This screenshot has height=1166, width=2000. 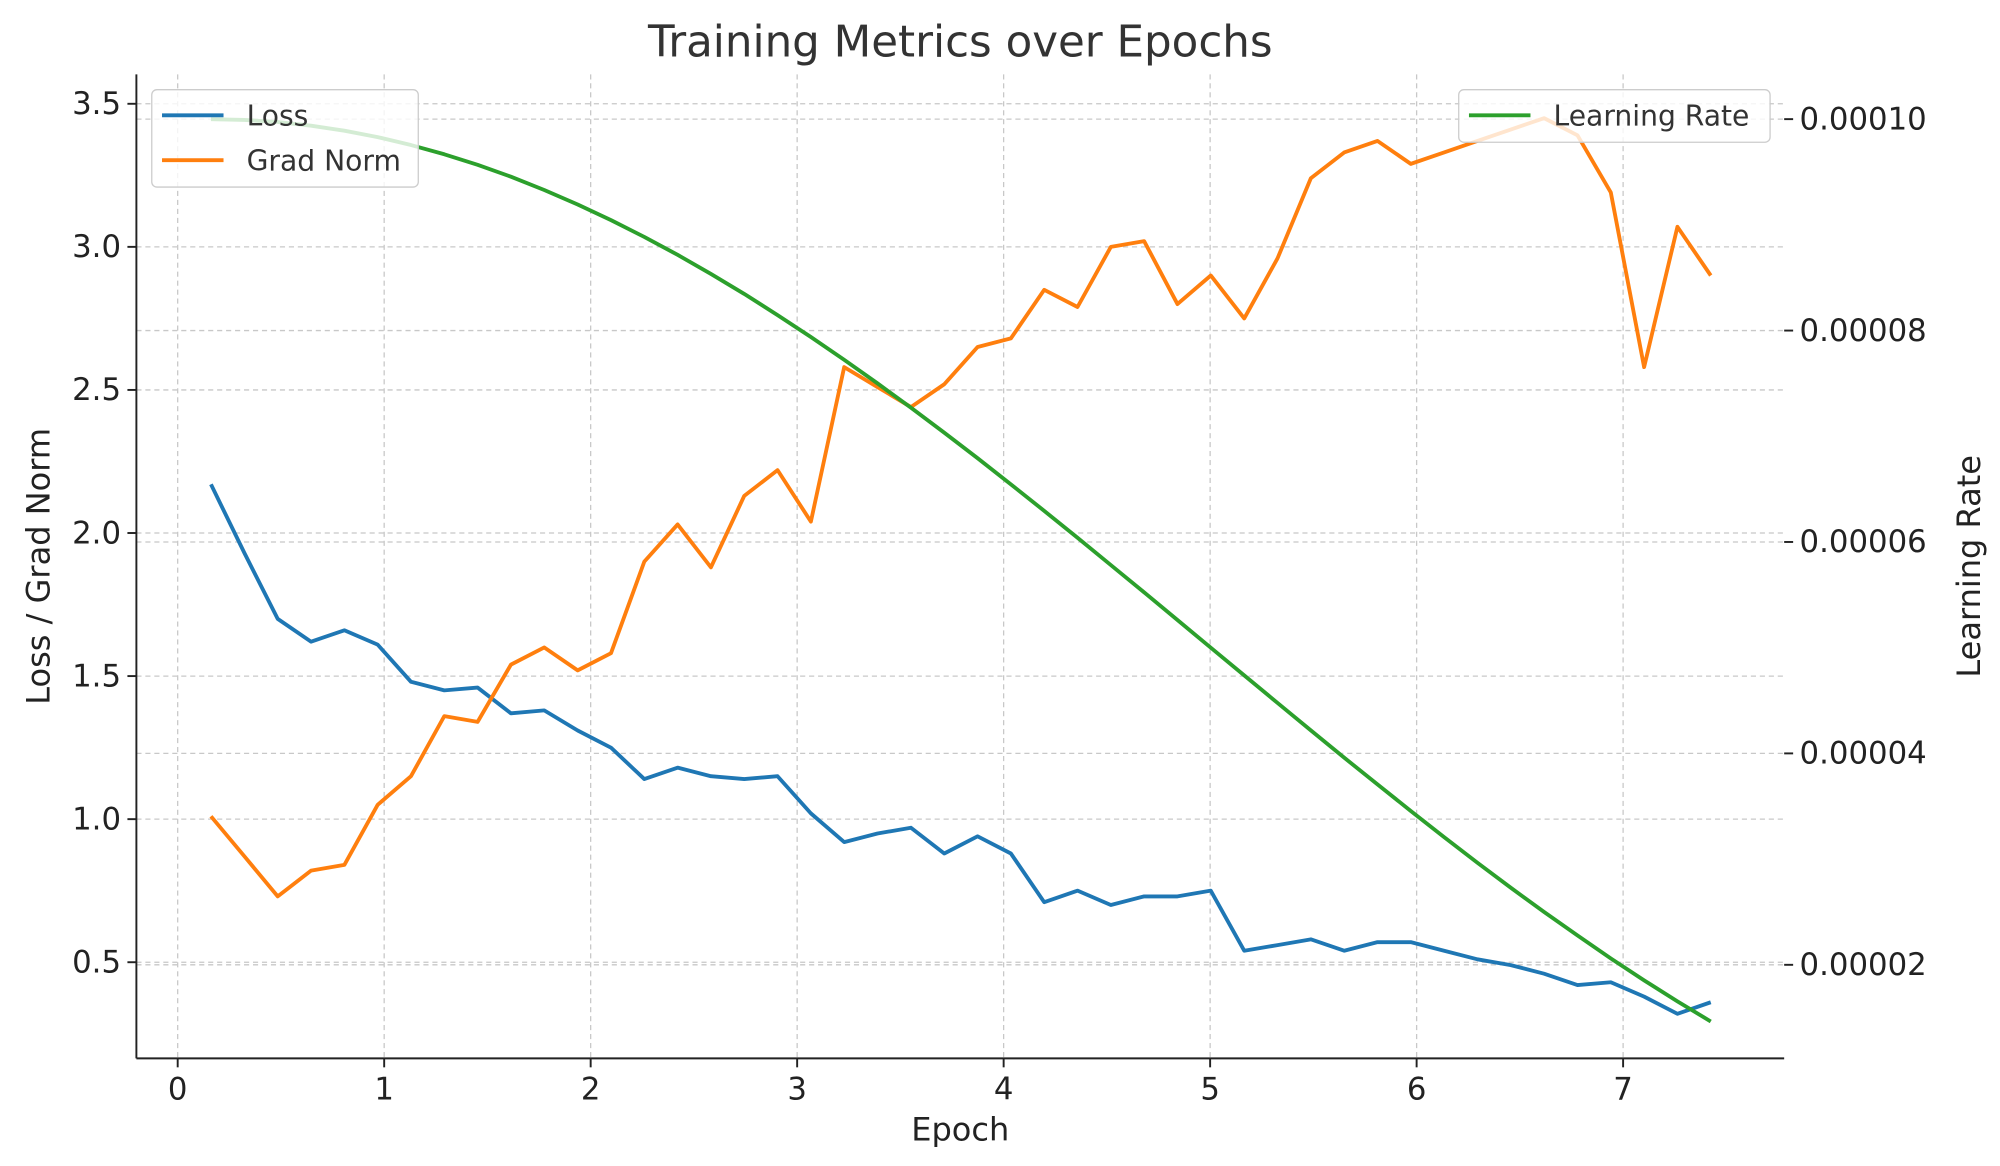 I want to click on legend-box, so click(x=1614, y=116).